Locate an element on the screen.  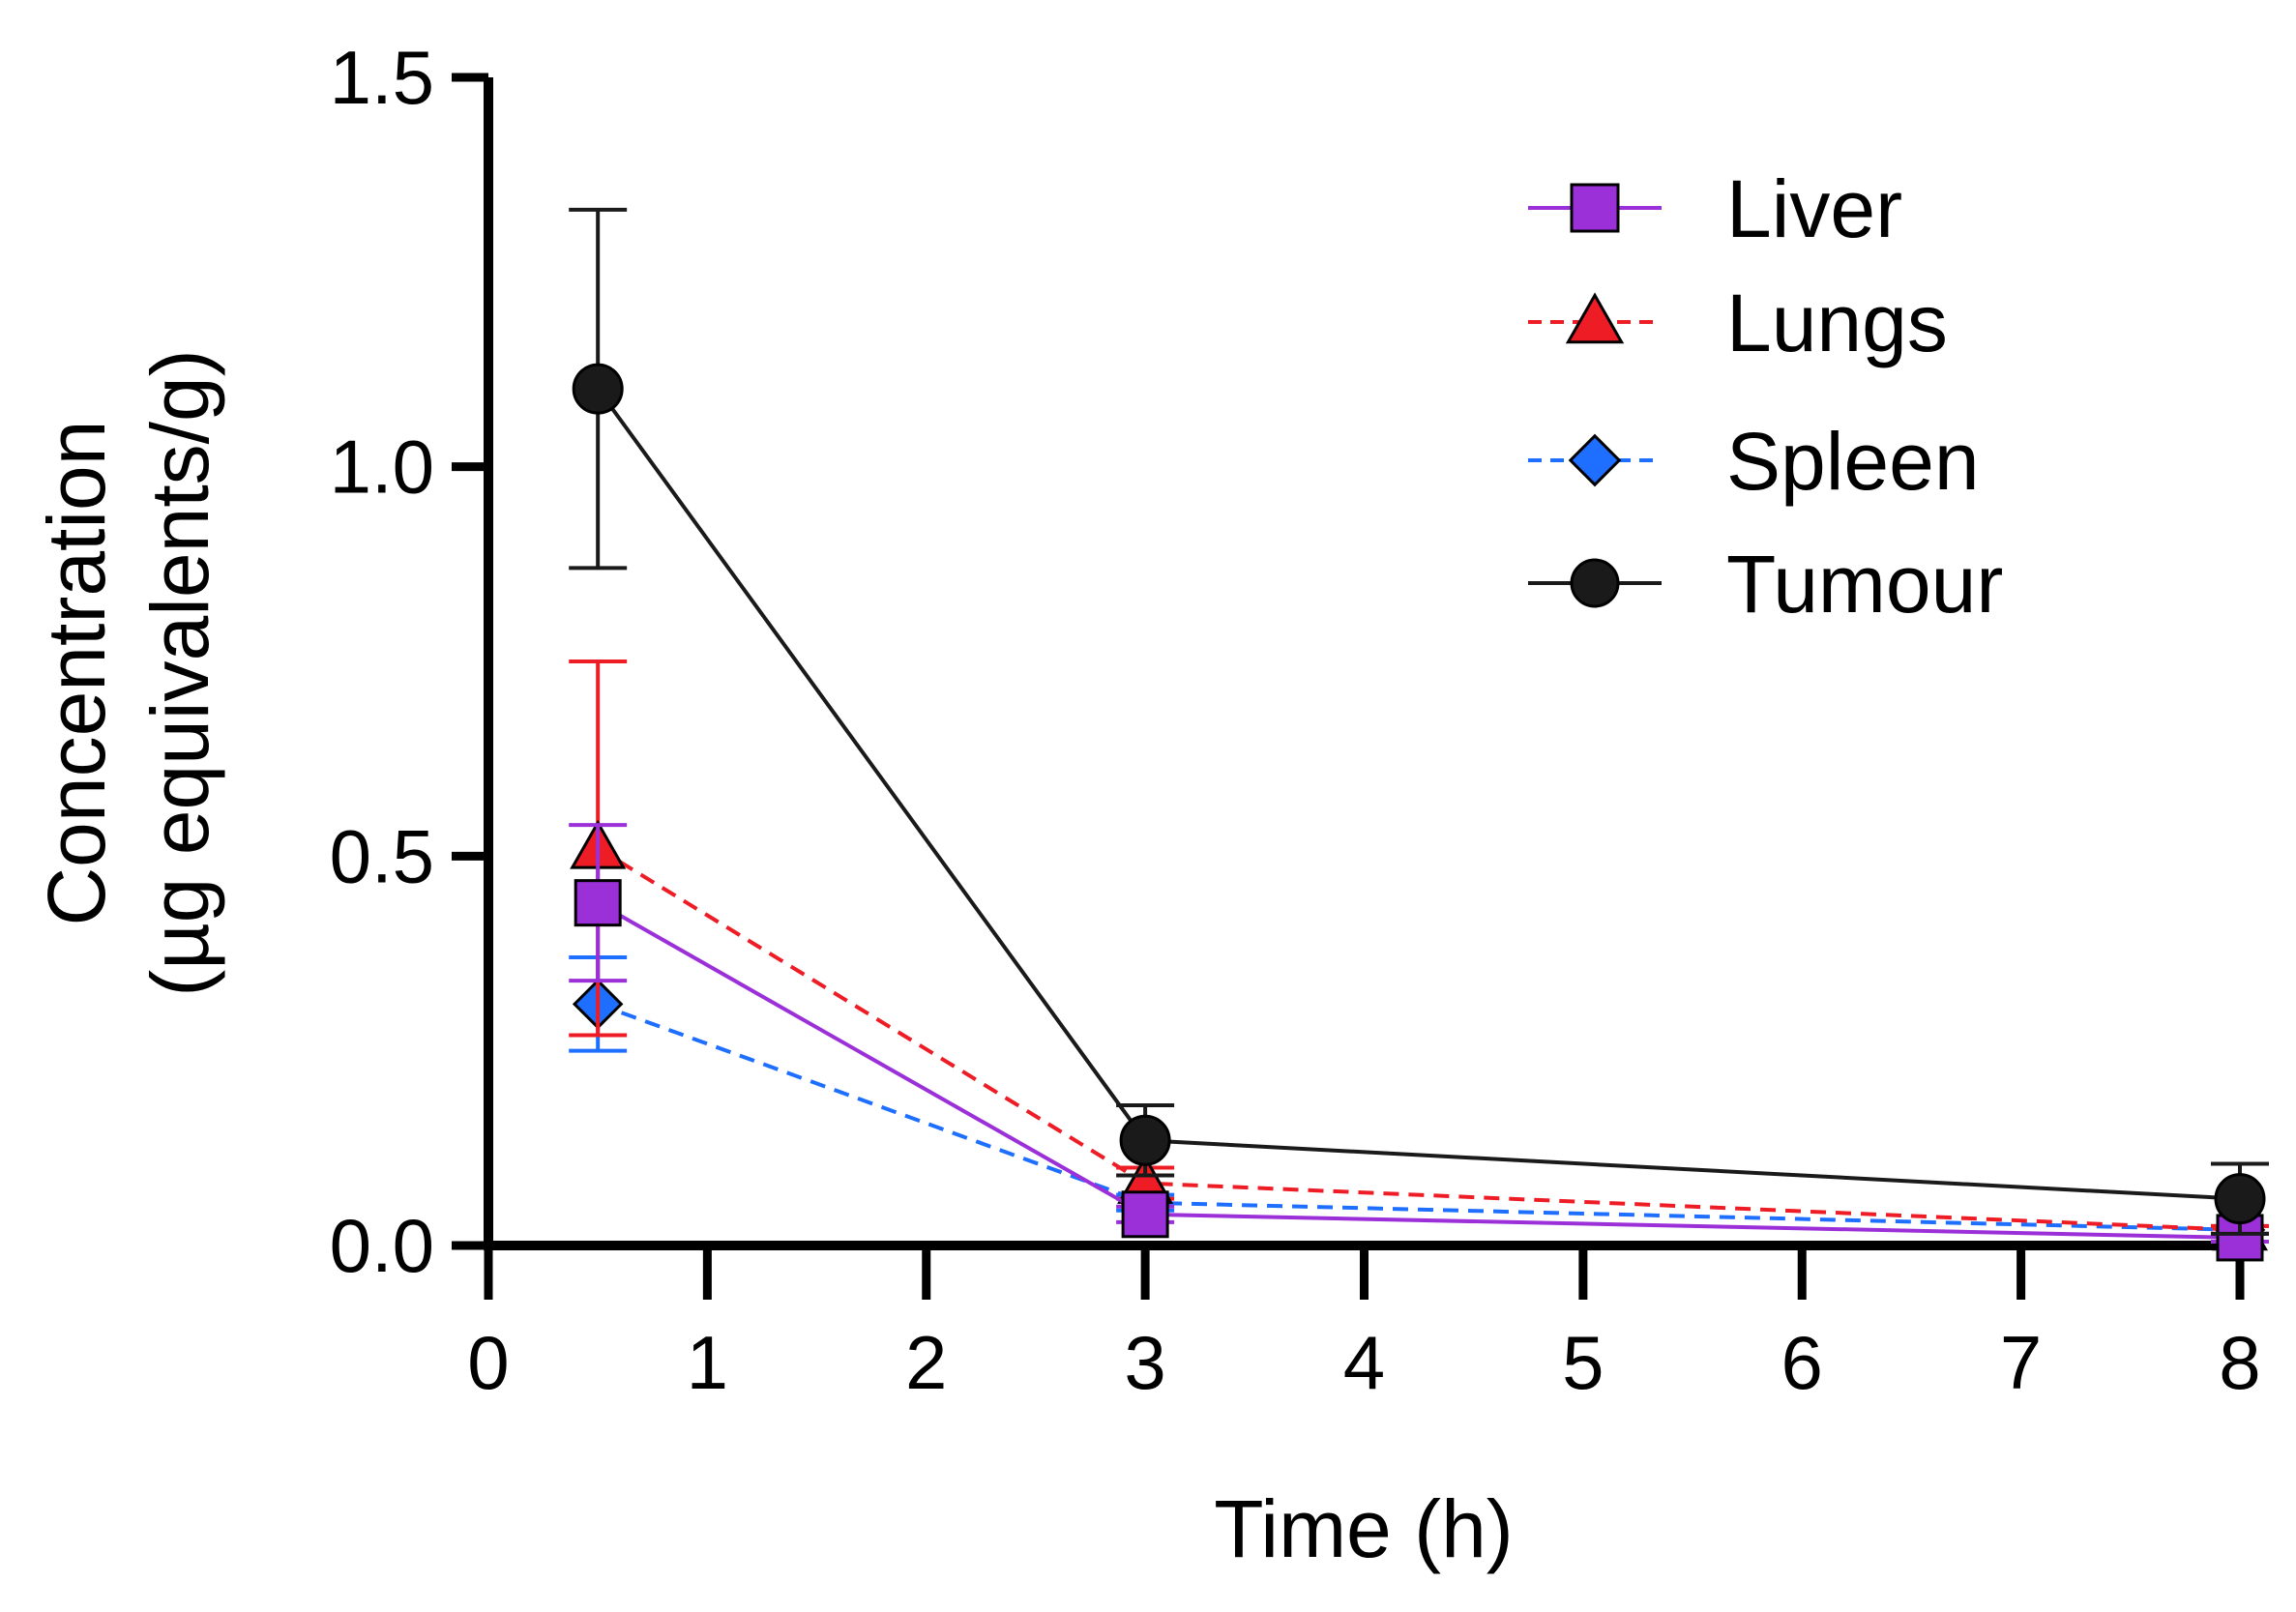
x-tick-label-6: 6 is located at coordinates (1802, 1363).